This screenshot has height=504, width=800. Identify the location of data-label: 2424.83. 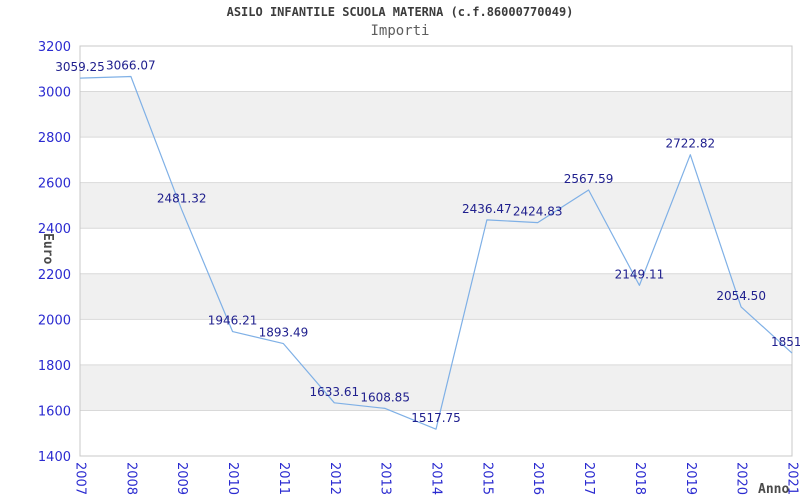
(538, 212).